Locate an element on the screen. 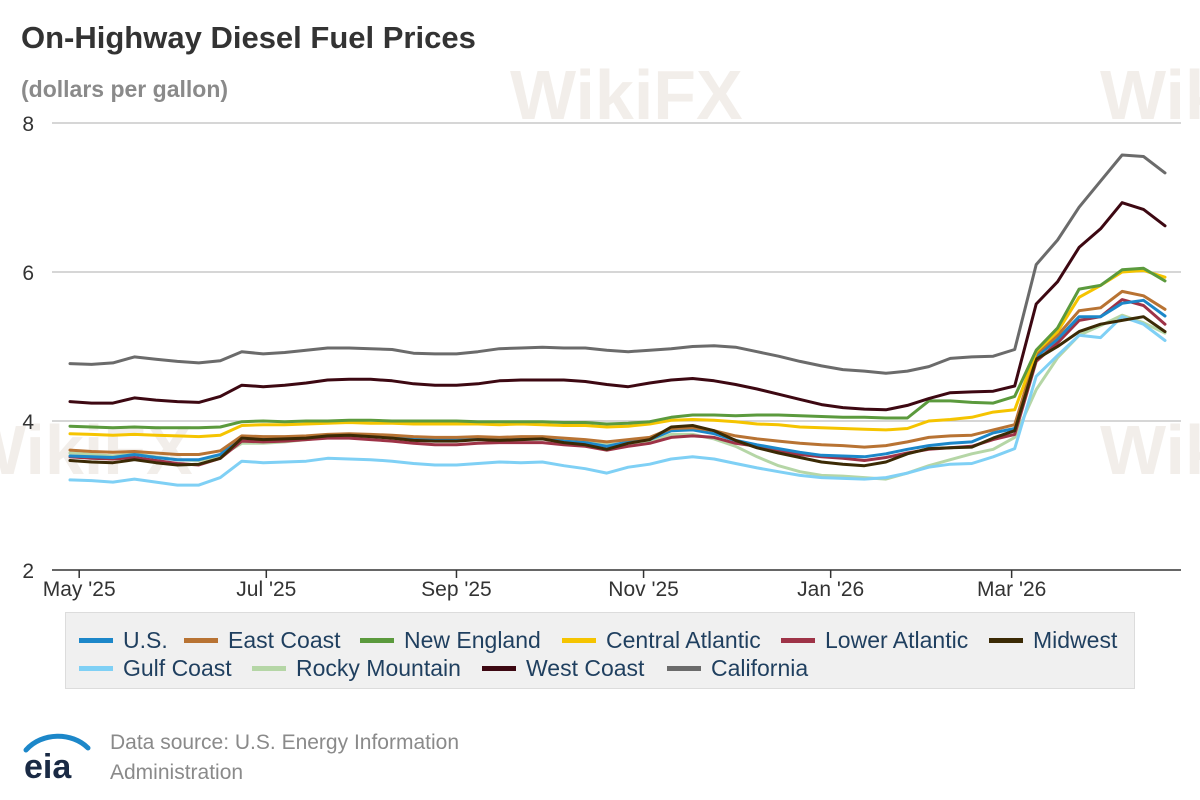 Image resolution: width=1200 pixels, height=800 pixels. legend-item-midwest: Midwest is located at coordinates (1053, 640).